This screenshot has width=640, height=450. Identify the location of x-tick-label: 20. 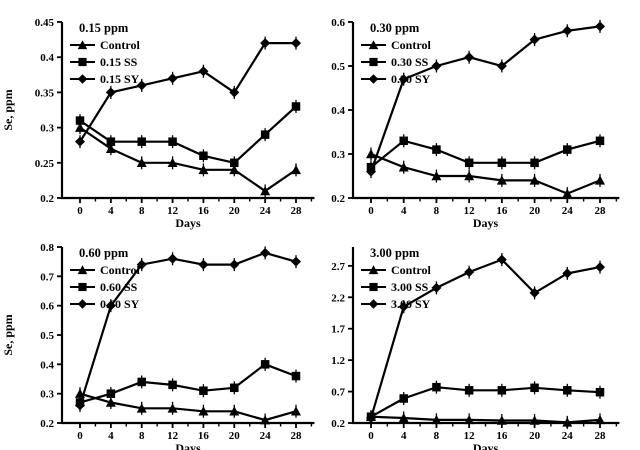
(535, 436).